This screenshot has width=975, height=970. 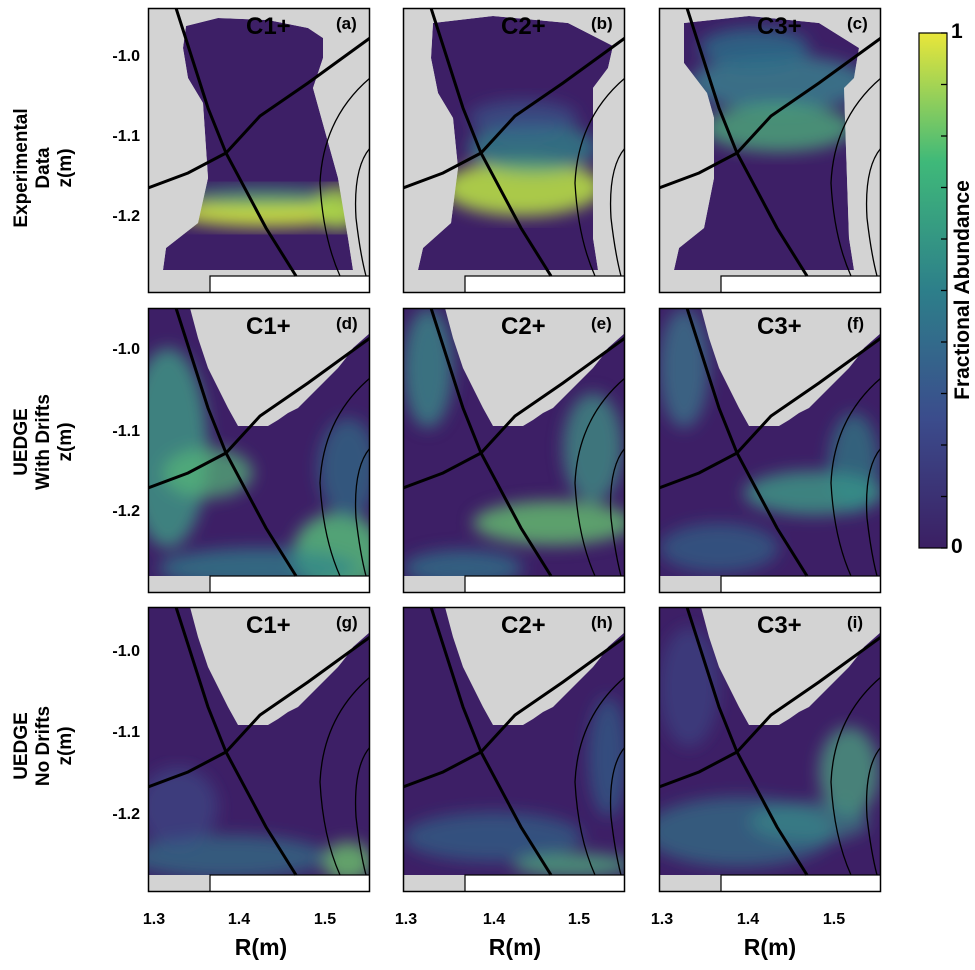 I want to click on panel-c, so click(x=770, y=150).